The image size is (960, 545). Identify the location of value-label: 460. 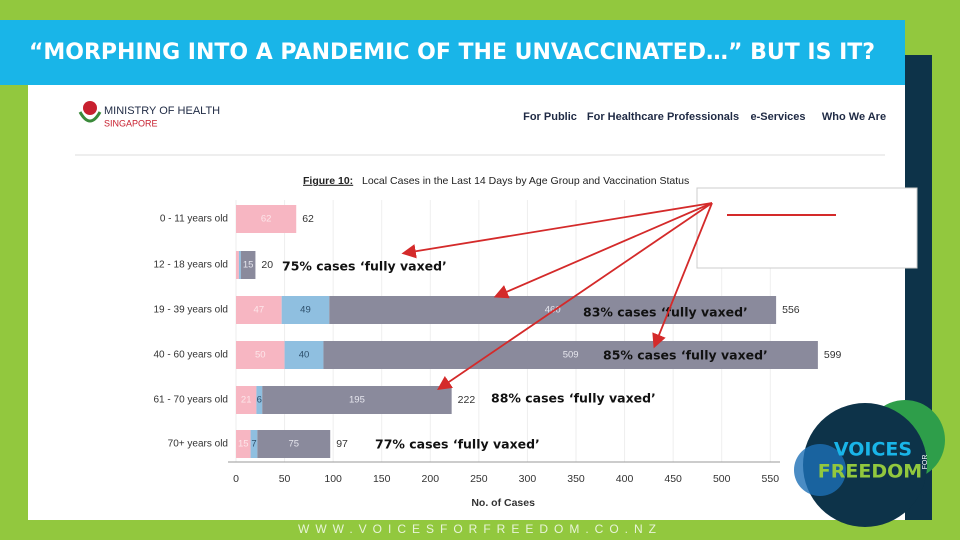
(553, 310).